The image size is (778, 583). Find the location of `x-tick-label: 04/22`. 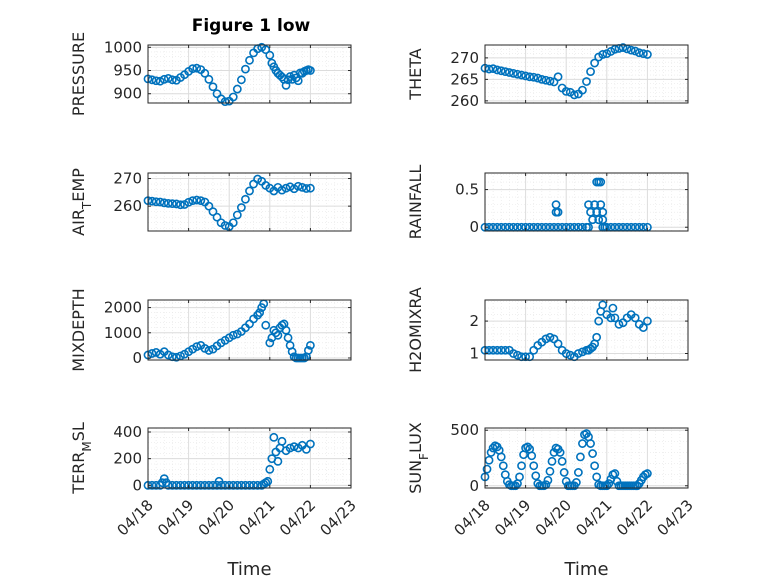

x-tick-label: 04/22 is located at coordinates (634, 517).